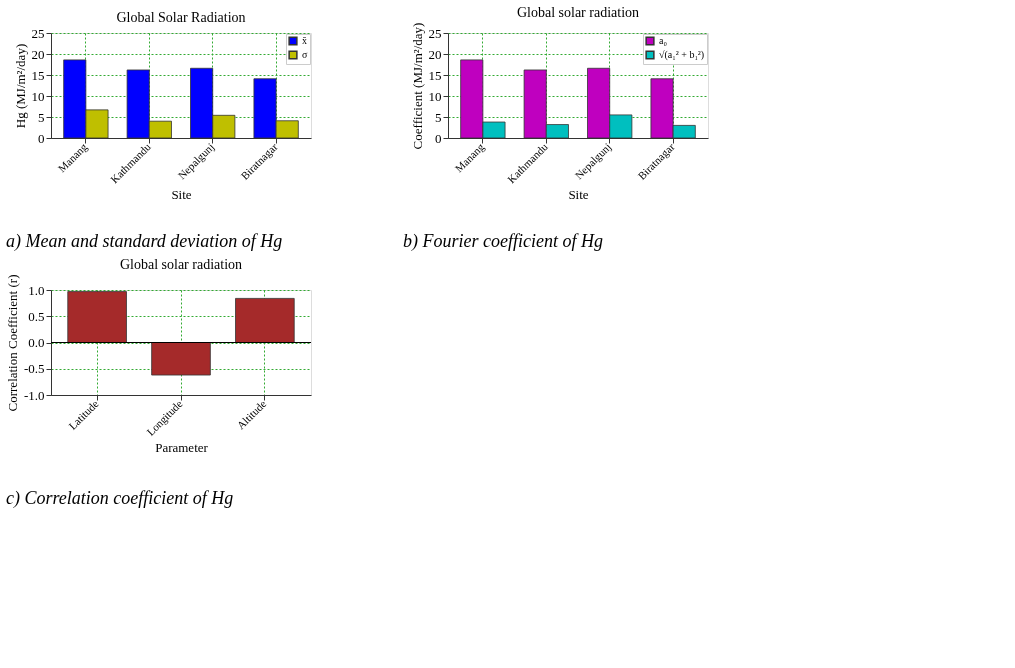  Describe the element at coordinates (304, 40) in the screenshot. I see `legend-label: x̄` at that location.